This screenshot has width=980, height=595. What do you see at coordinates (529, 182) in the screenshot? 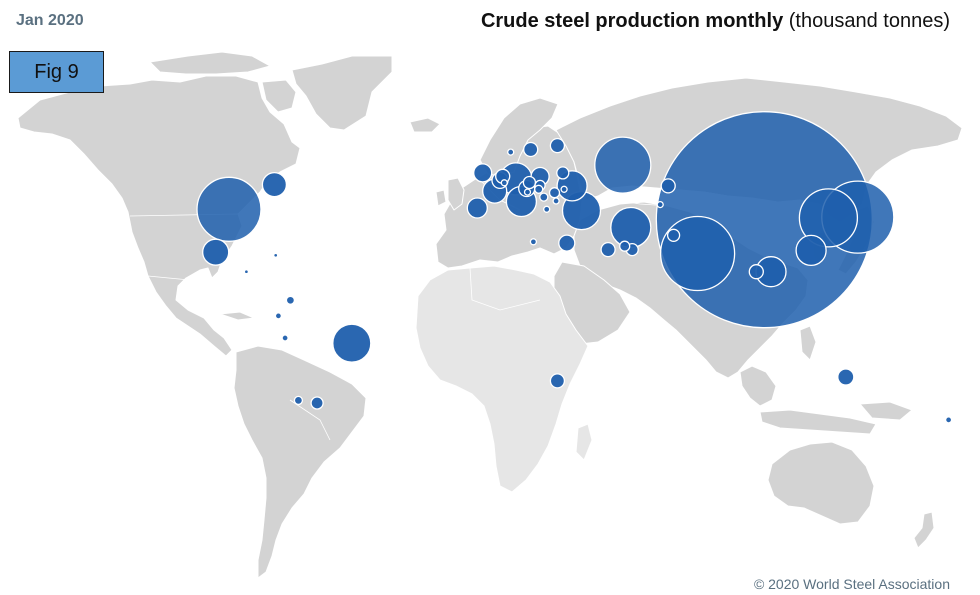
I see `bubble-czech-republic` at bounding box center [529, 182].